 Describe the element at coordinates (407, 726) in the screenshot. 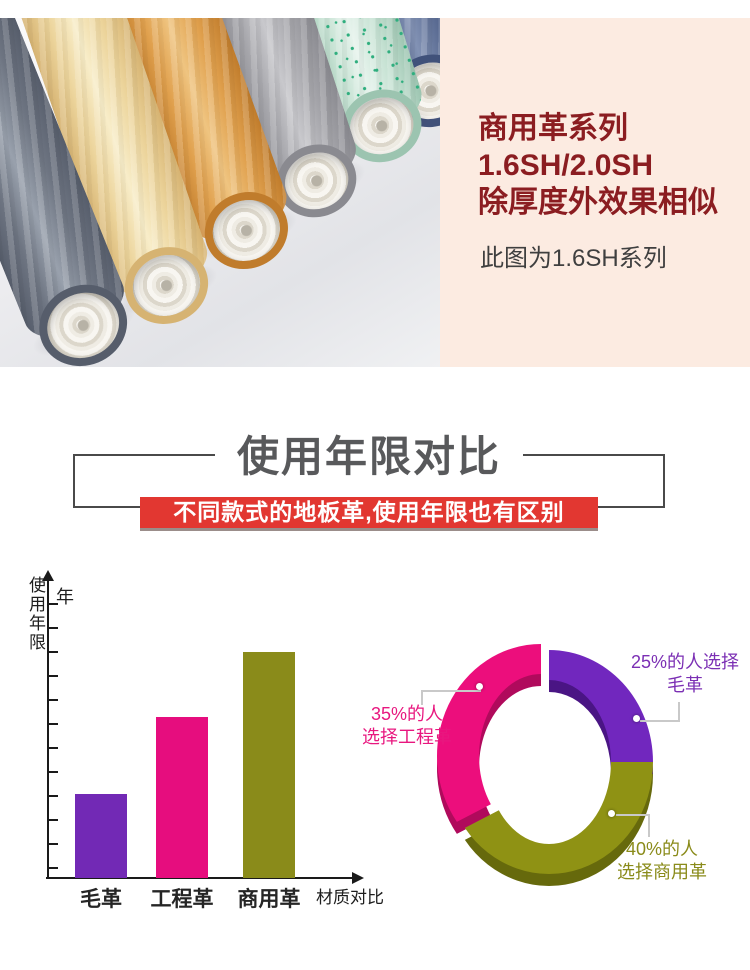

I see `donut-label-35: 35%的人 选择工程革` at that location.